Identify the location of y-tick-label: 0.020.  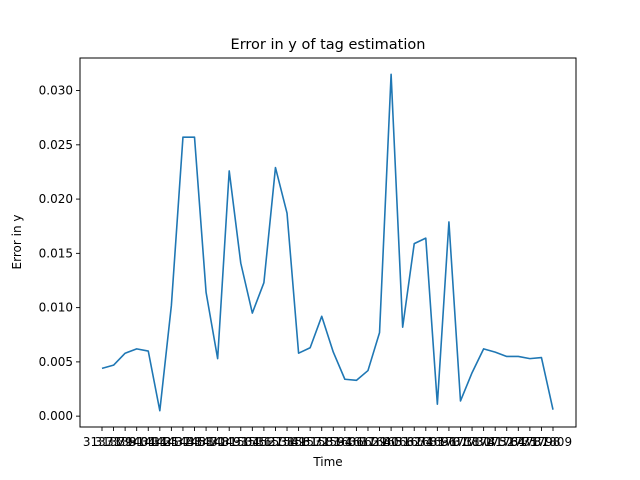
(56, 199).